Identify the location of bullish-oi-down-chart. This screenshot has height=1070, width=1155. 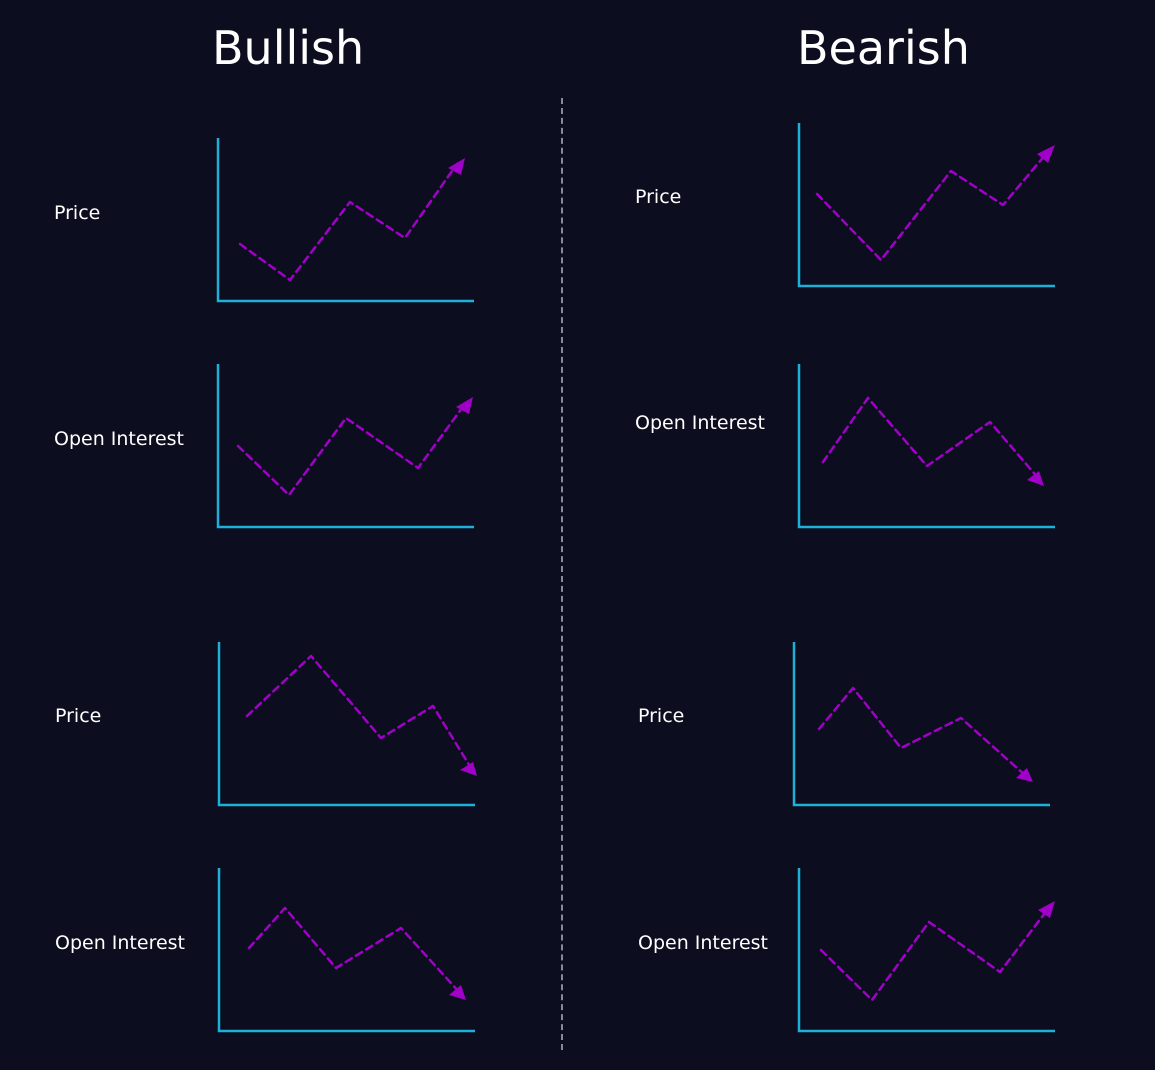
(346, 950).